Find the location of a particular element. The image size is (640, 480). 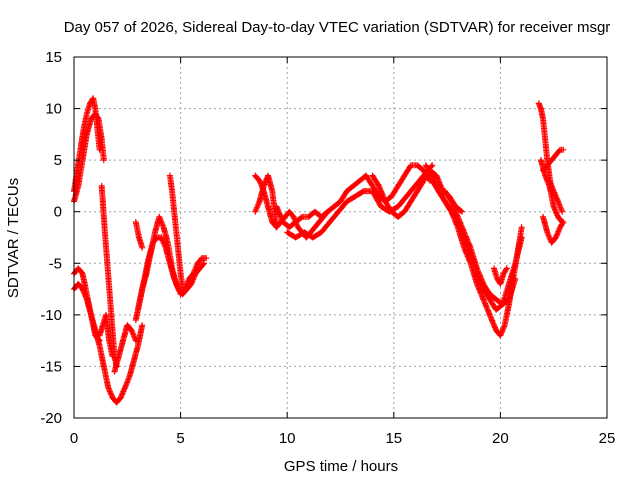

y-axis-label: SDTVAR / TECUs is located at coordinates (13, 238).